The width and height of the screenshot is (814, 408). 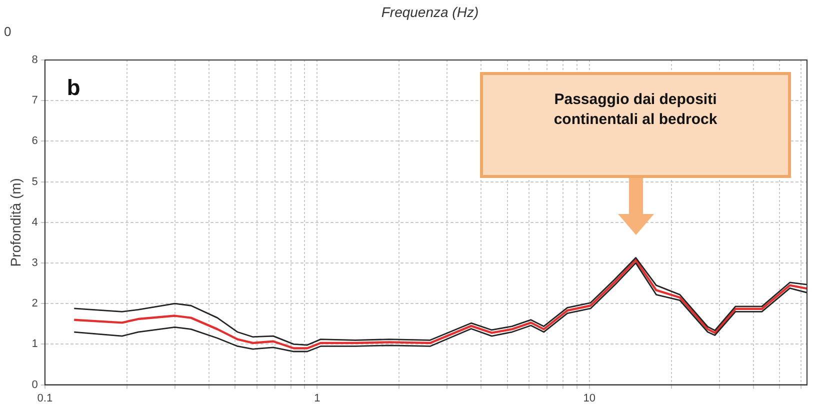 I want to click on text: 0, so click(x=8, y=31).